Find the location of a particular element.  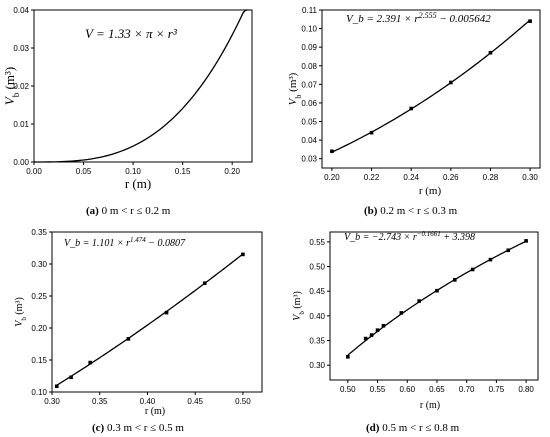

caption-letter-b: (b) is located at coordinates (371, 211).